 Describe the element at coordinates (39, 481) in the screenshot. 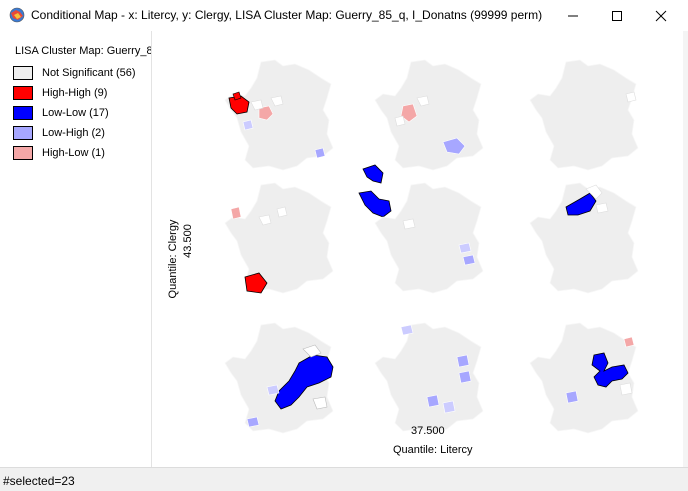

I see `selection-status: #selected=23` at that location.